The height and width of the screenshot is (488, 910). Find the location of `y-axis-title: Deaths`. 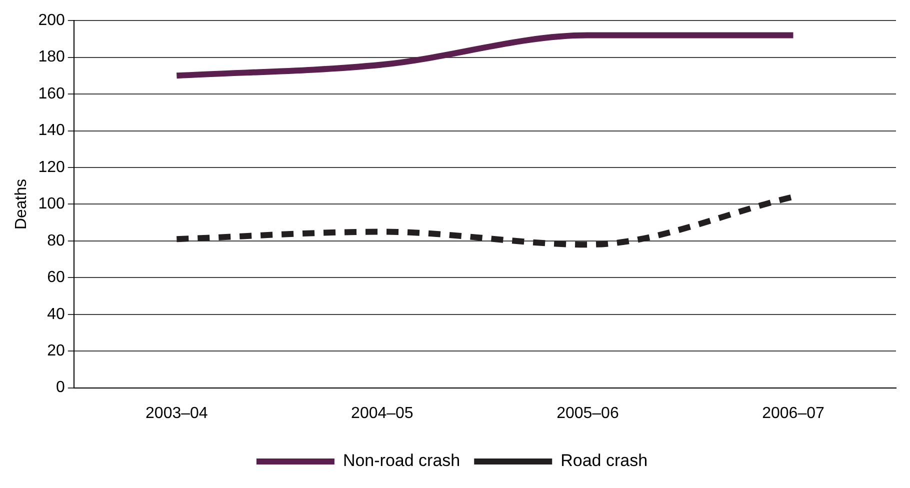

y-axis-title: Deaths is located at coordinates (21, 204).